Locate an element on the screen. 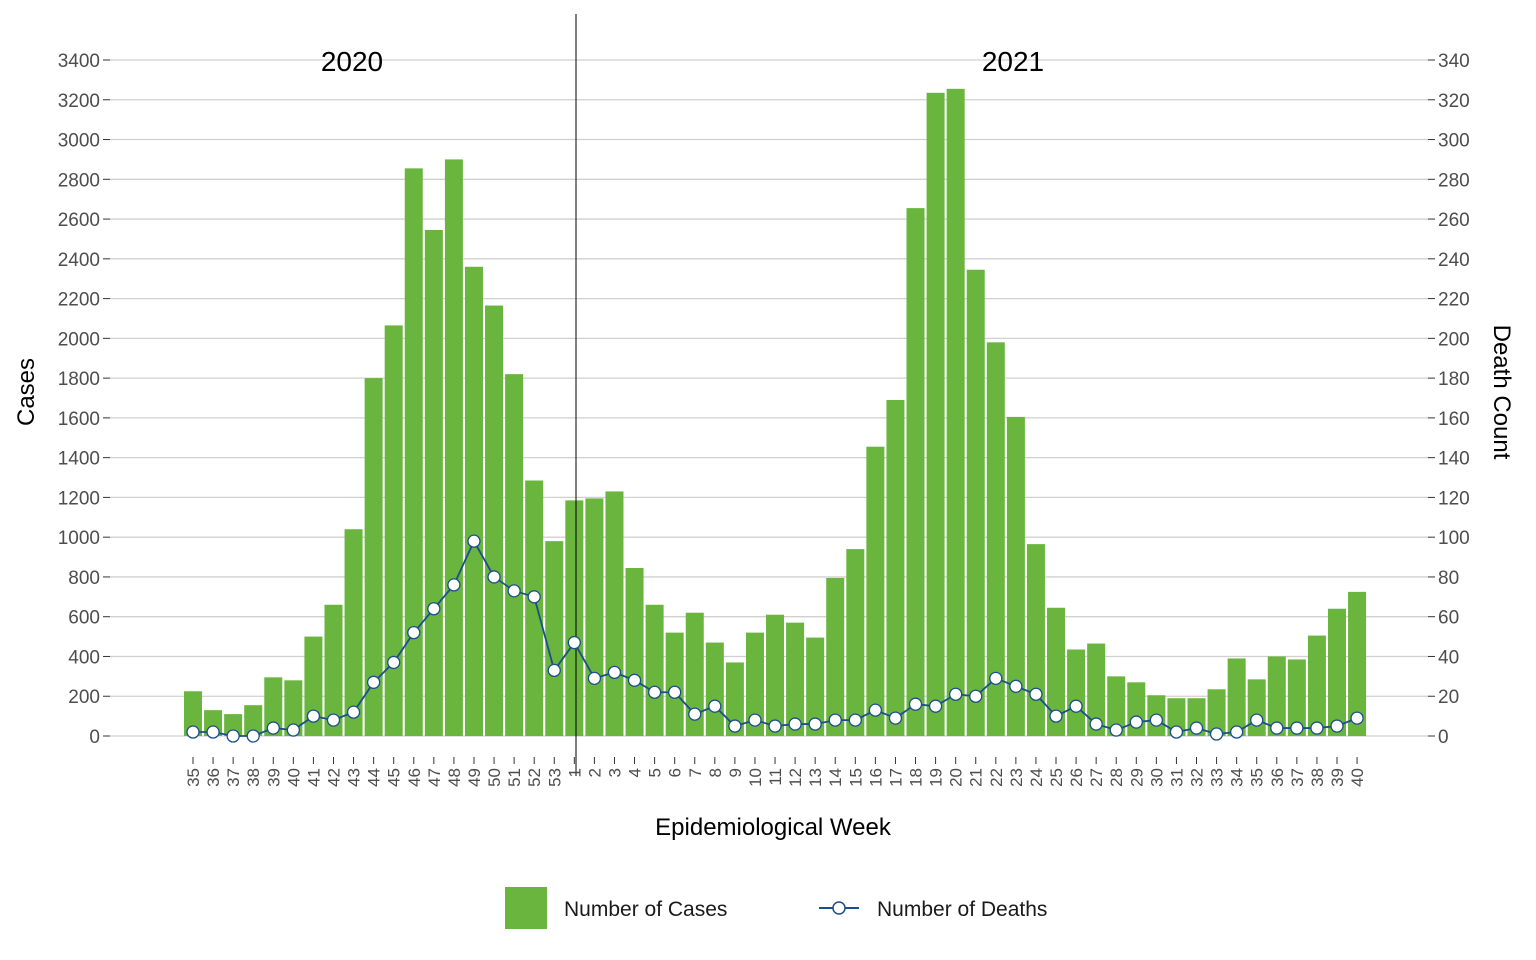 The image size is (1536, 960). x-tick-label: 22 is located at coordinates (996, 777).